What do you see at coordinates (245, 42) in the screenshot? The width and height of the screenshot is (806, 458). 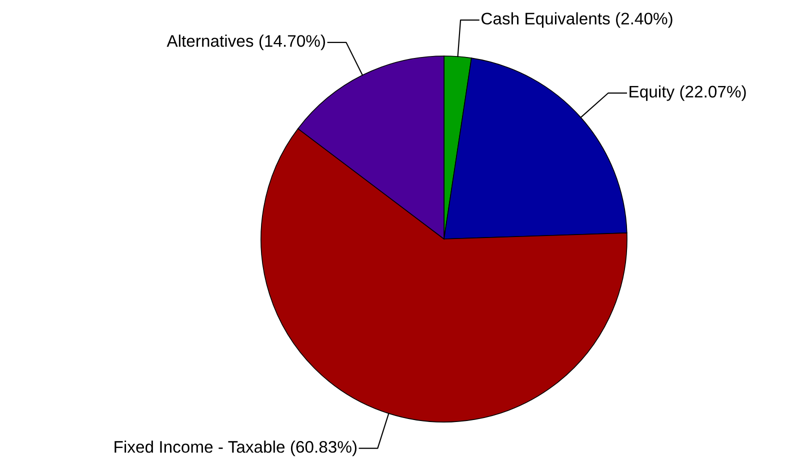 I see `slice-label: Alternatives (14.70%)` at bounding box center [245, 42].